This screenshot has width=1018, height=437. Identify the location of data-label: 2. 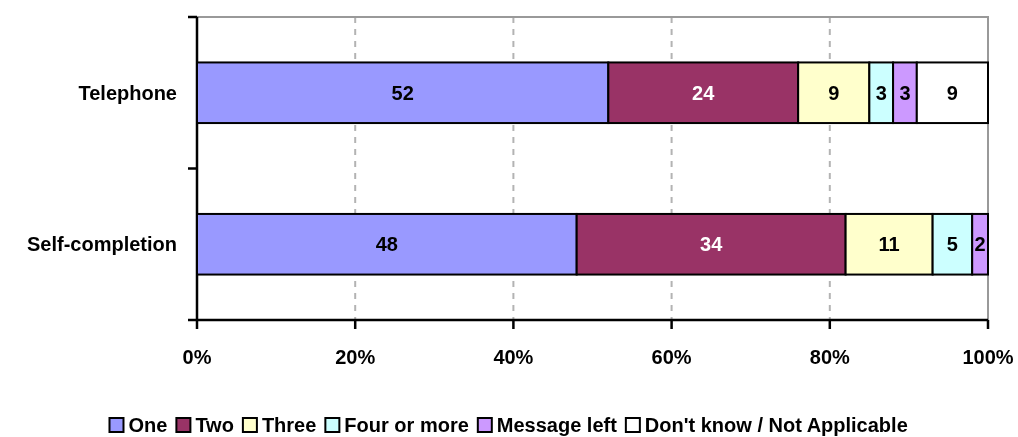
(980, 244).